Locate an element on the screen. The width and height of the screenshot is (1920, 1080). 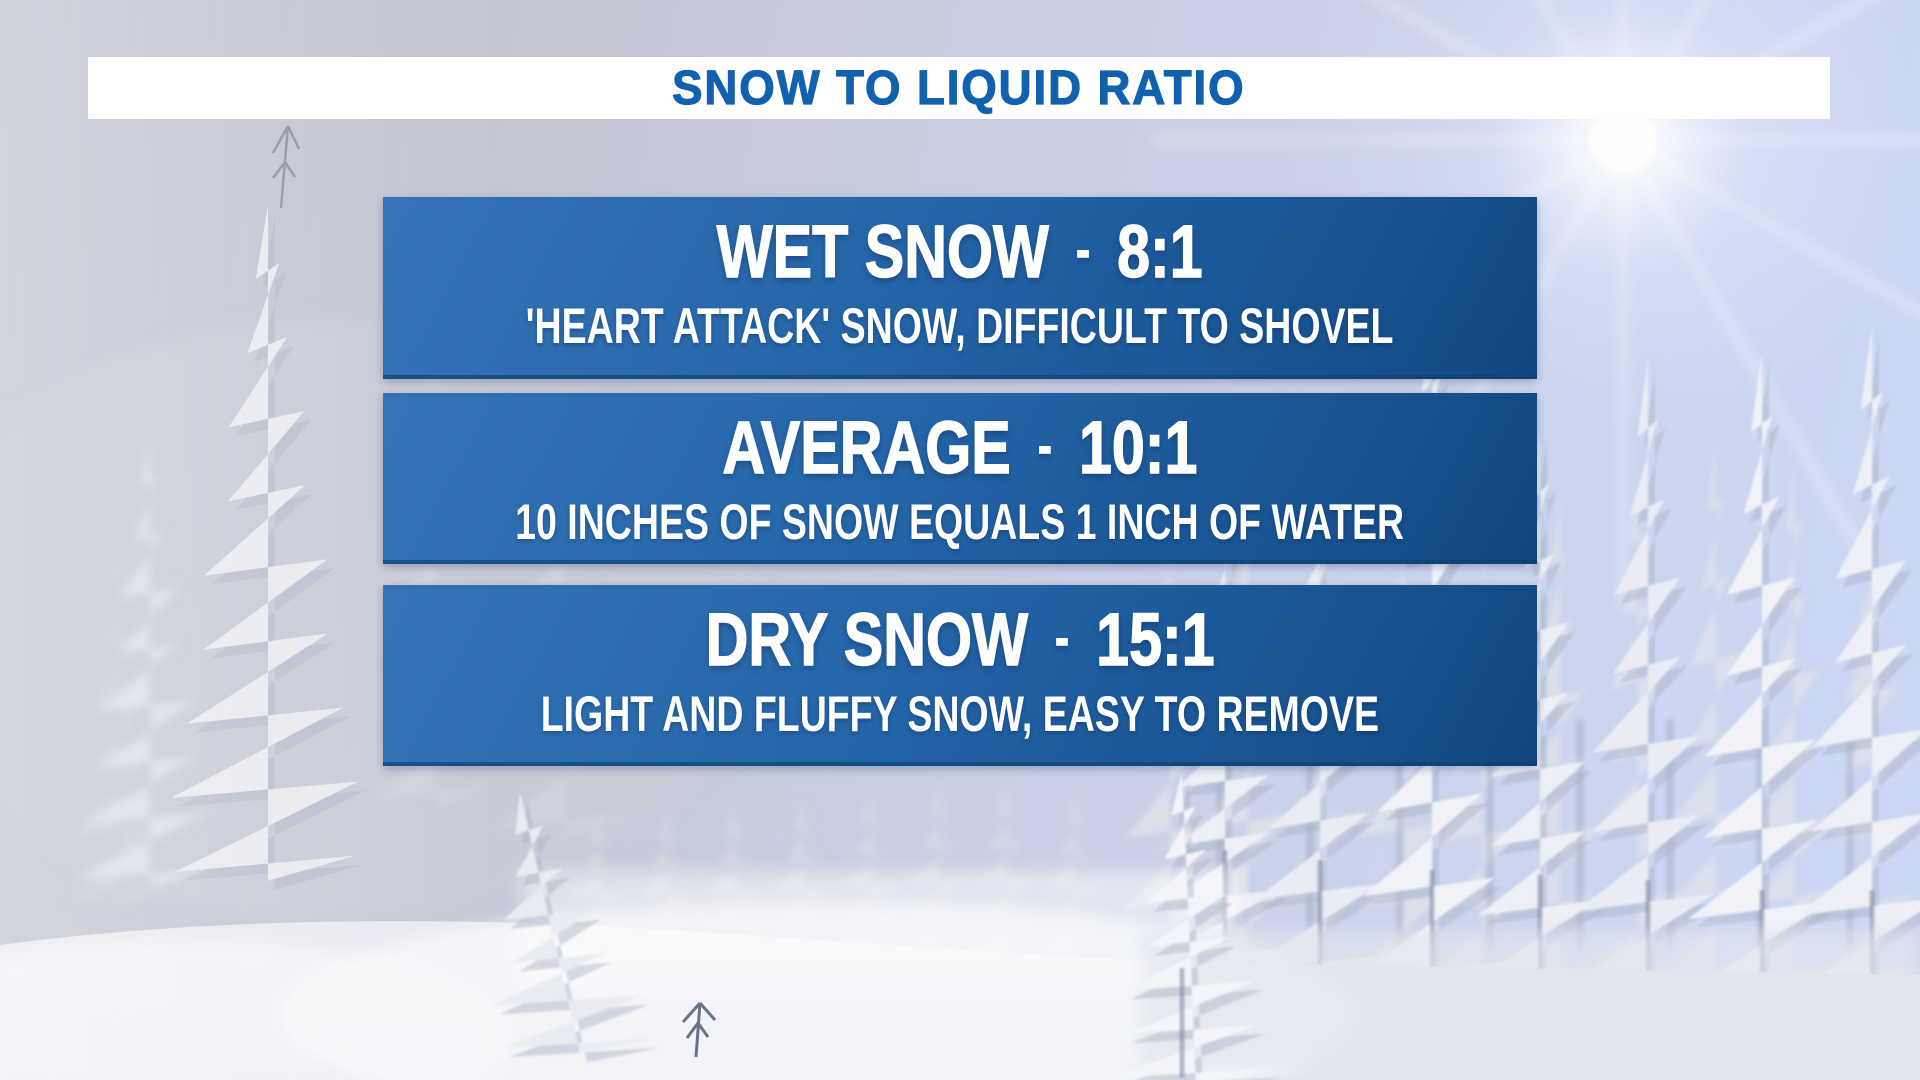
panel-title: WET SNOW is located at coordinates (883, 251).